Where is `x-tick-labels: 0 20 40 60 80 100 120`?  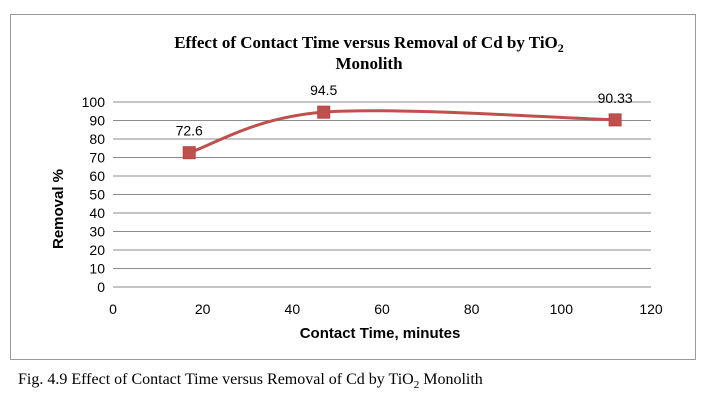
x-tick-labels: 0 20 40 60 80 100 120 is located at coordinates (386, 309).